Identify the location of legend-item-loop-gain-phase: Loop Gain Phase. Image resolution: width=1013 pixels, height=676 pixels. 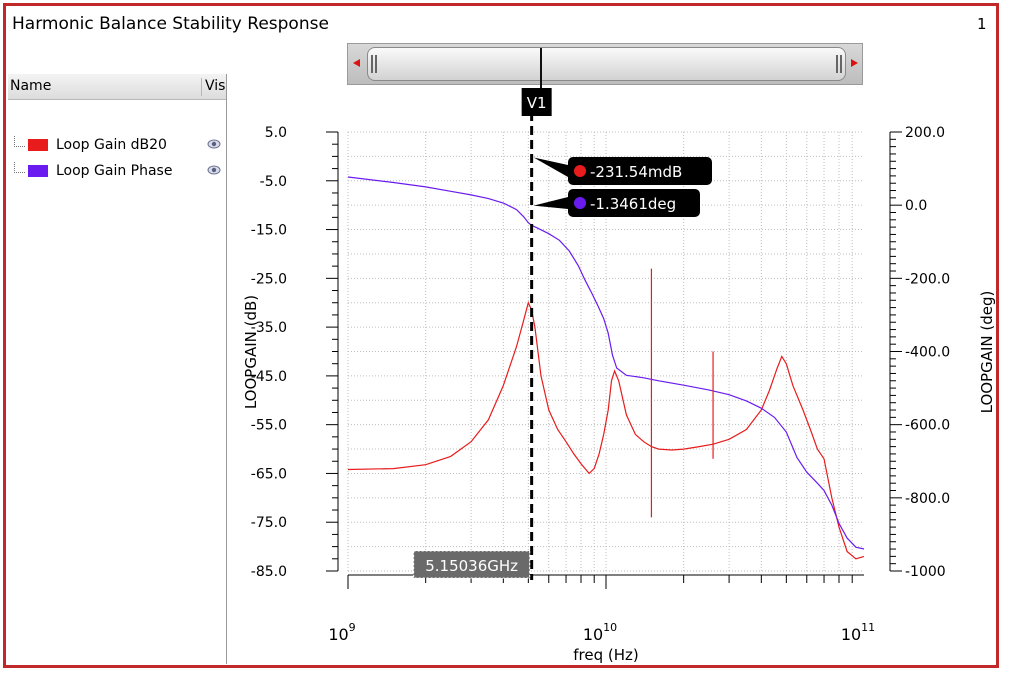
(120, 172).